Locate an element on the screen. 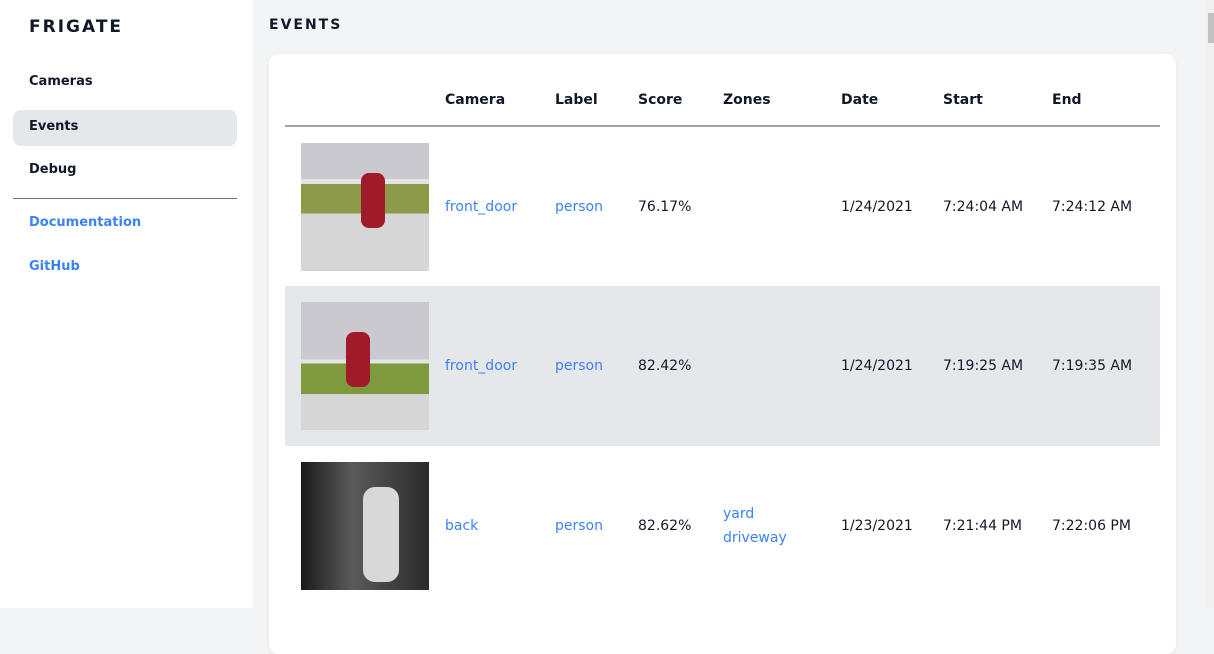 This screenshot has width=1214, height=654. header-date: Date is located at coordinates (892, 100).